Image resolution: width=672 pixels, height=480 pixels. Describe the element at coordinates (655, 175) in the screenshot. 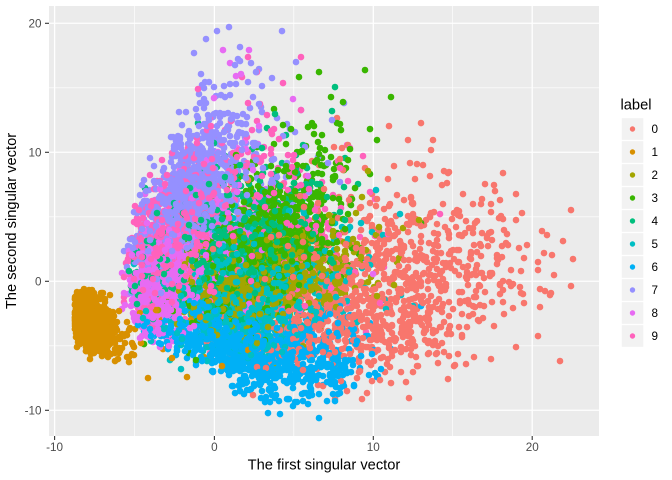

I see `svg-text: 2` at that location.